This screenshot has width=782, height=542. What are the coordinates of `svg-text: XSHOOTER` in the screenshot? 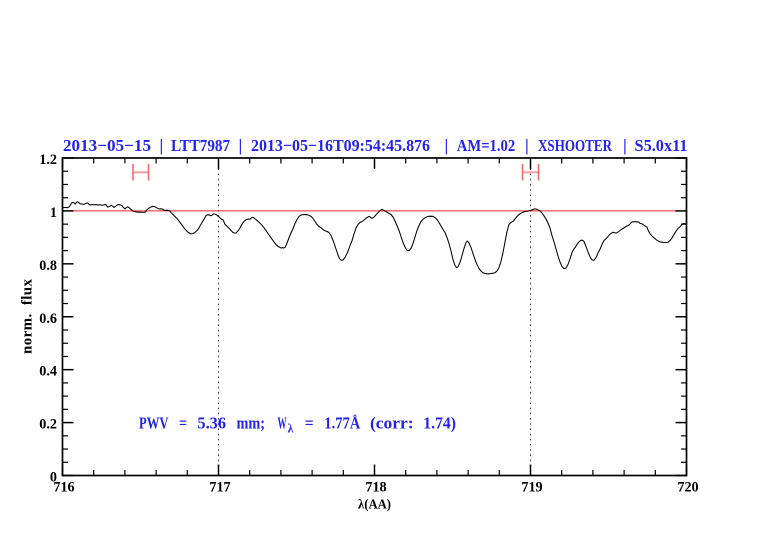 It's located at (575, 145).